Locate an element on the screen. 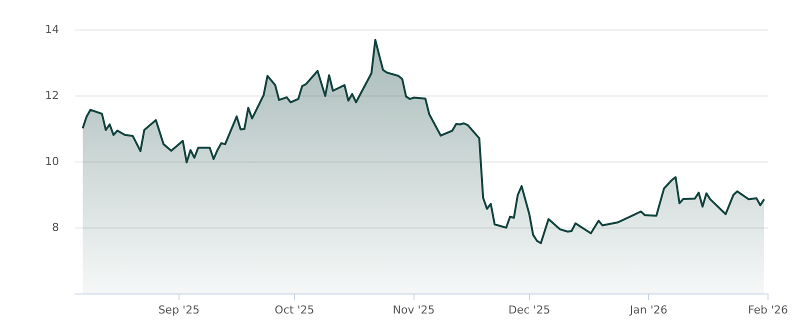 This screenshot has width=800, height=324. x-tick-label: Jan '26 is located at coordinates (648, 309).